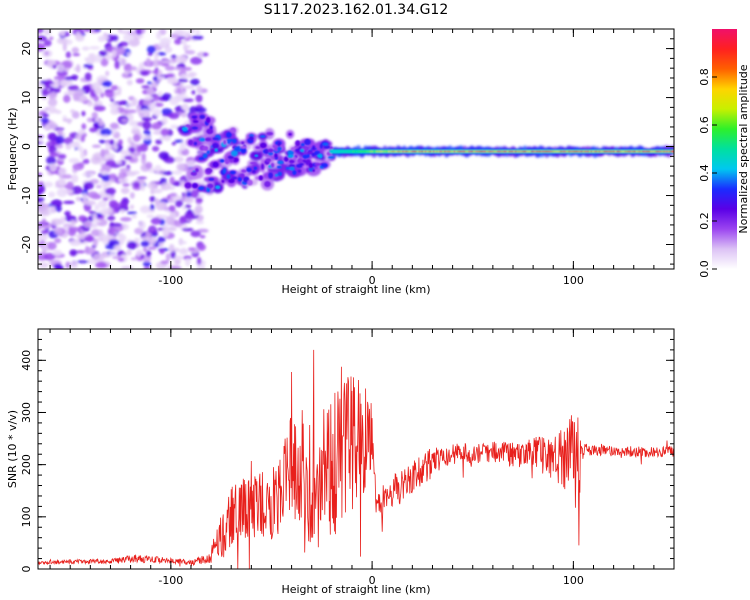  I want to click on heatmap-ridge-core, so click(672, 151).